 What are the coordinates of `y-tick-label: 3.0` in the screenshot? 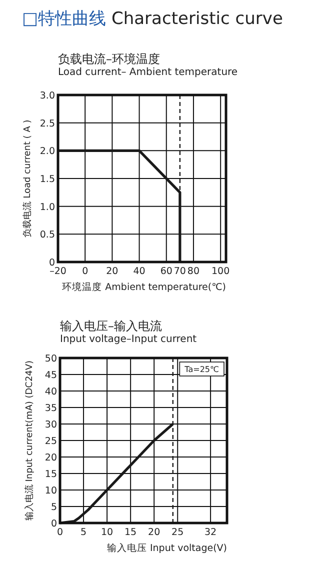 It's located at (47, 96).